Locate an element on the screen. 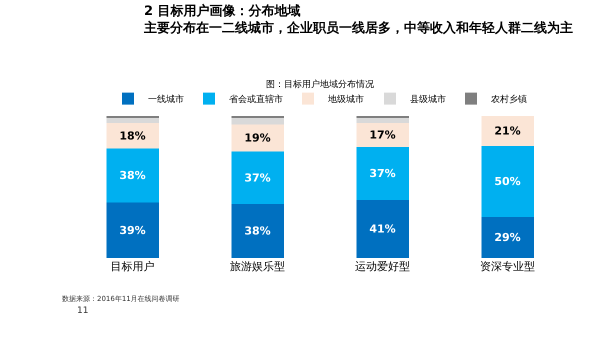  data-label: 19% is located at coordinates (257, 138).